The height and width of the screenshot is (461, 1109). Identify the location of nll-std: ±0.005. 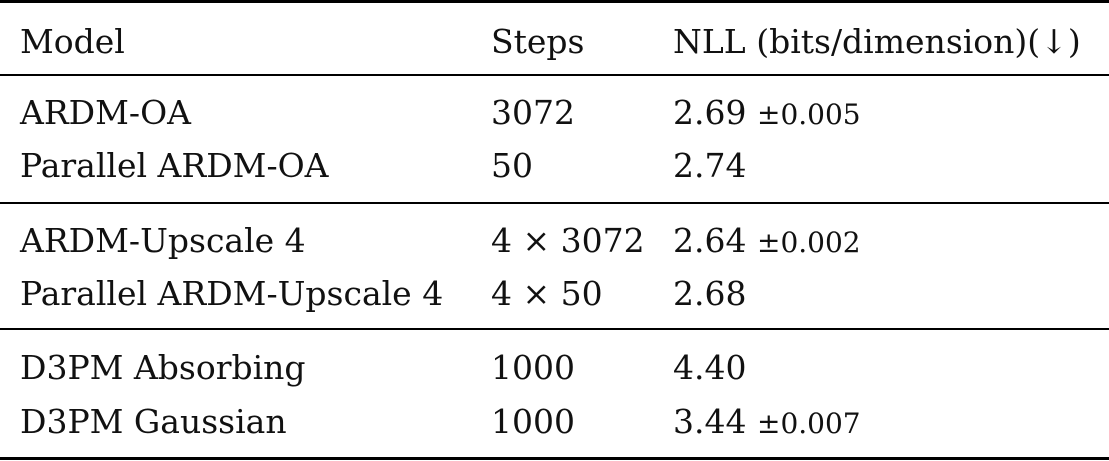
(808, 114).